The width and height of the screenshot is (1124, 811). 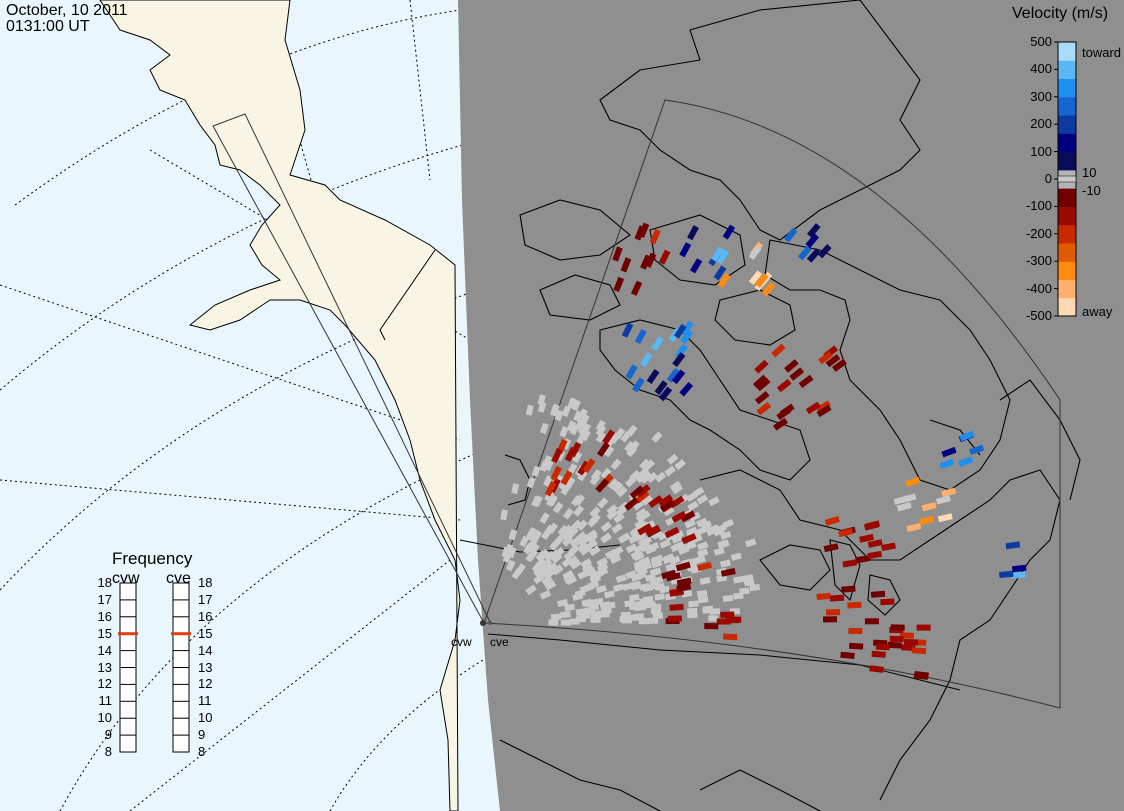 What do you see at coordinates (1089, 172) in the screenshot?
I see `colorbar-tick-pos10: 10` at bounding box center [1089, 172].